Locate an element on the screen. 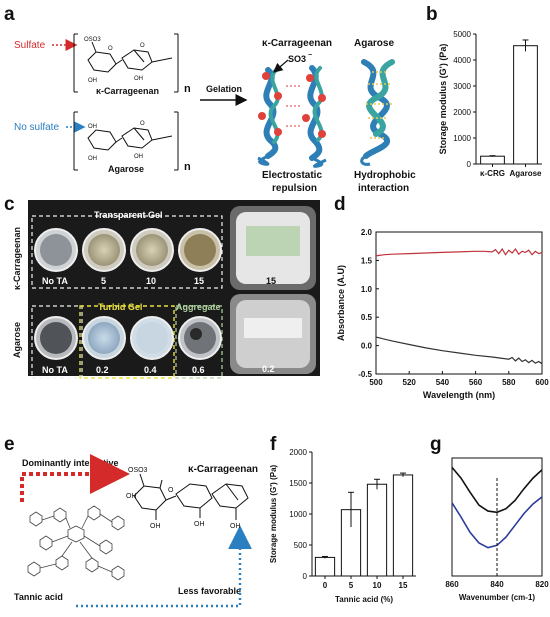 The width and height of the screenshot is (550, 617). chart-f-ylabel: Storage modulus (G') (Pa) is located at coordinates (273, 513).